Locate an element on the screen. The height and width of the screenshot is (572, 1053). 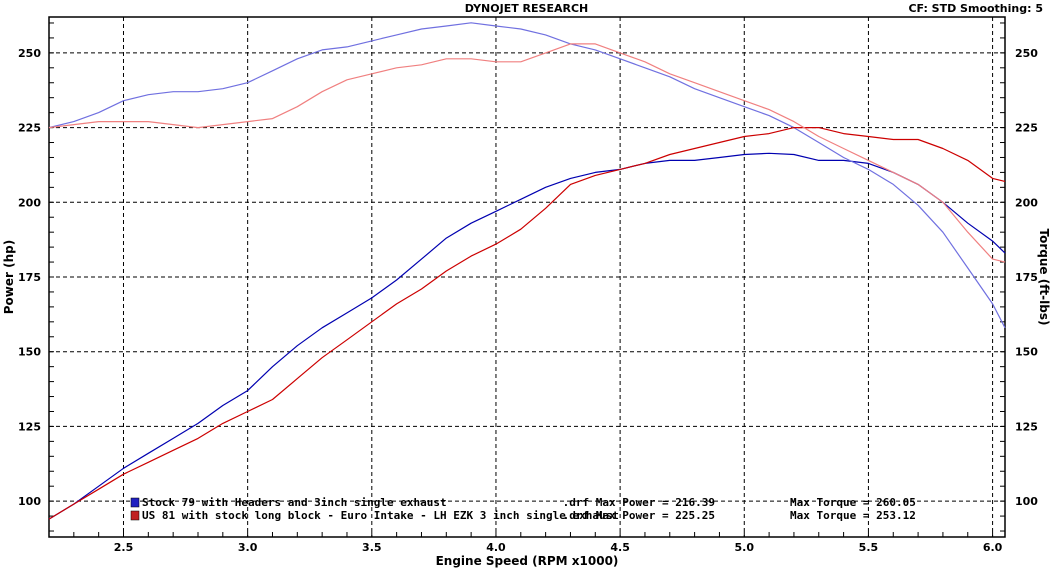
y-tick-label-right: 250 is located at coordinates (1026, 53).